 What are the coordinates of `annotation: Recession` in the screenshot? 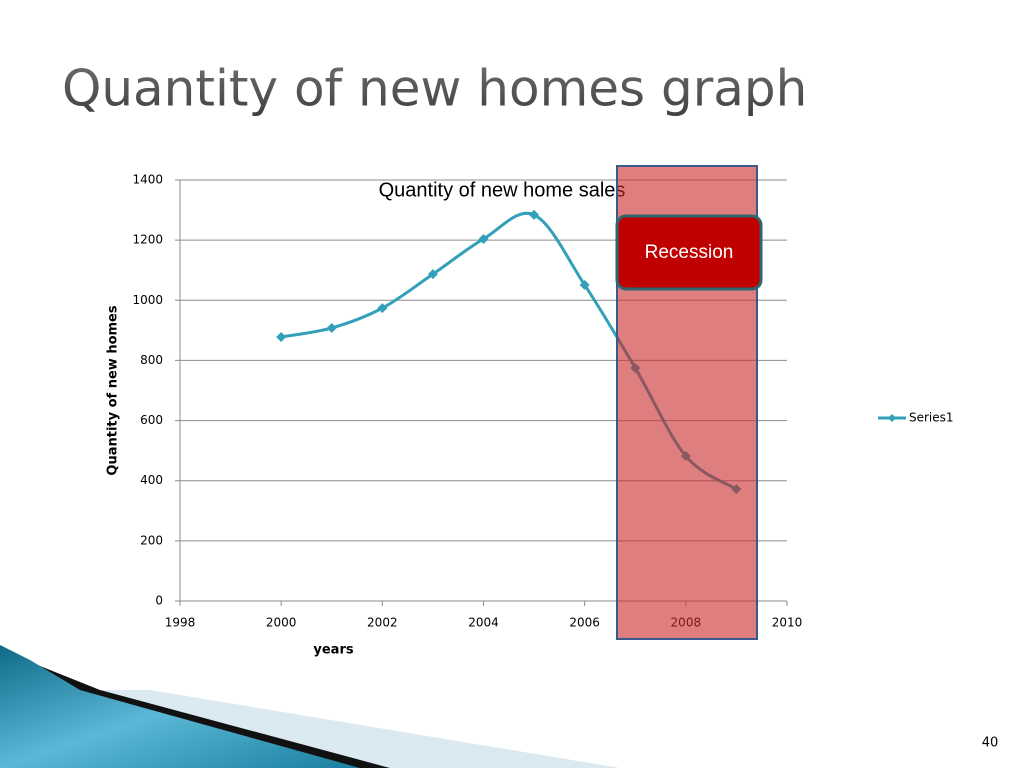 It's located at (689, 252).